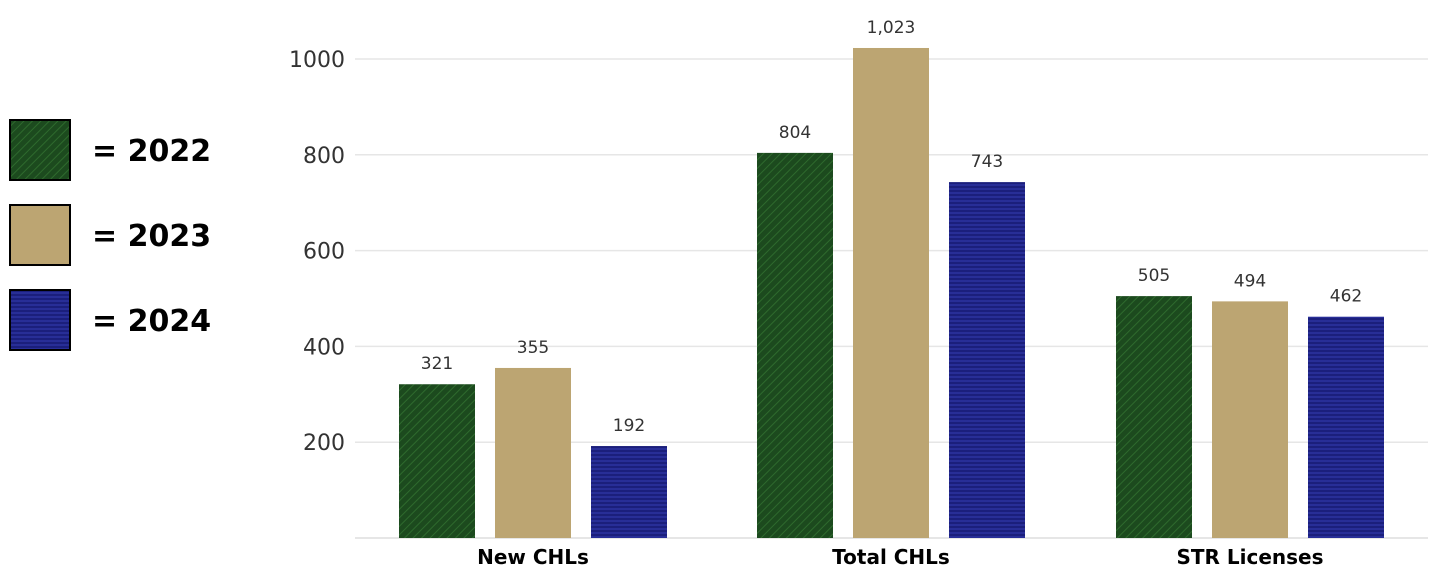 The width and height of the screenshot is (1438, 569). Describe the element at coordinates (317, 60) in the screenshot. I see `y-tick-label: 1000` at that location.